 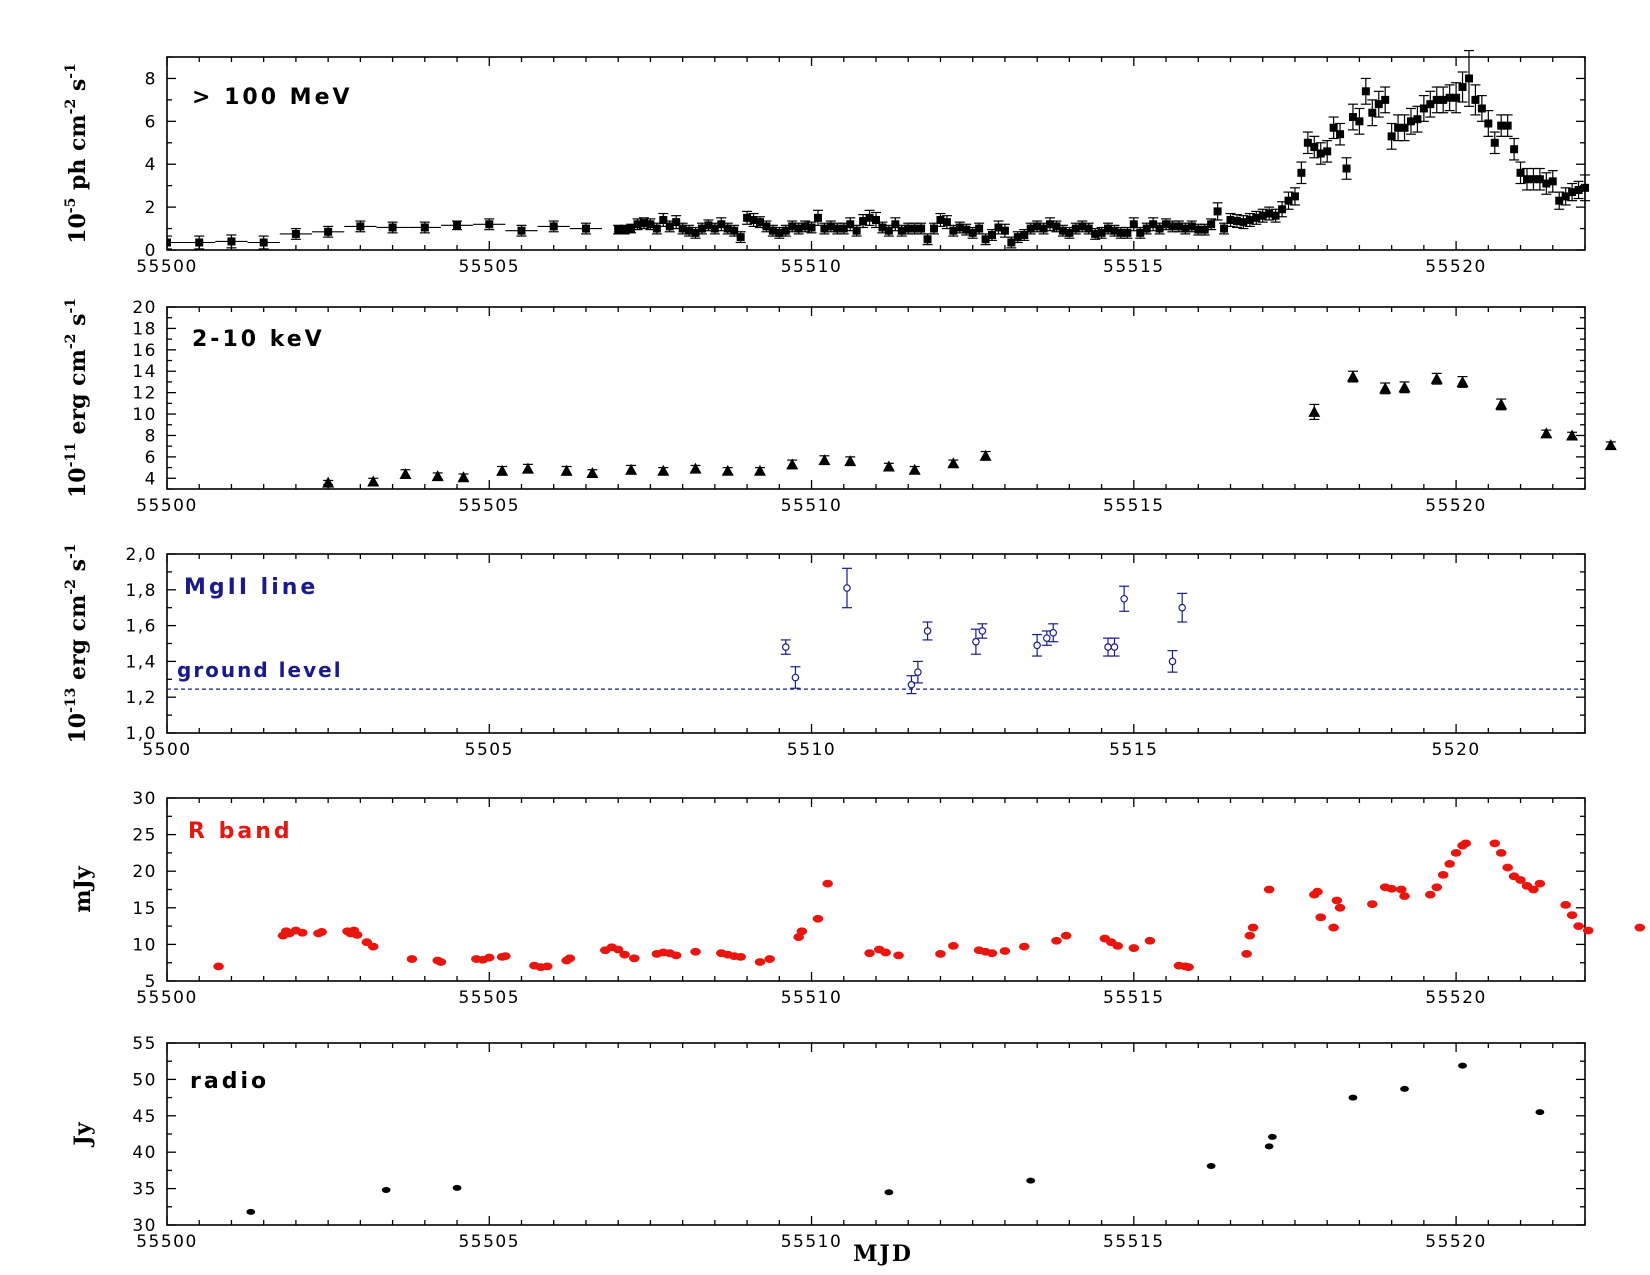 What do you see at coordinates (144, 394) in the screenshot?
I see `y-tick-label: 12` at bounding box center [144, 394].